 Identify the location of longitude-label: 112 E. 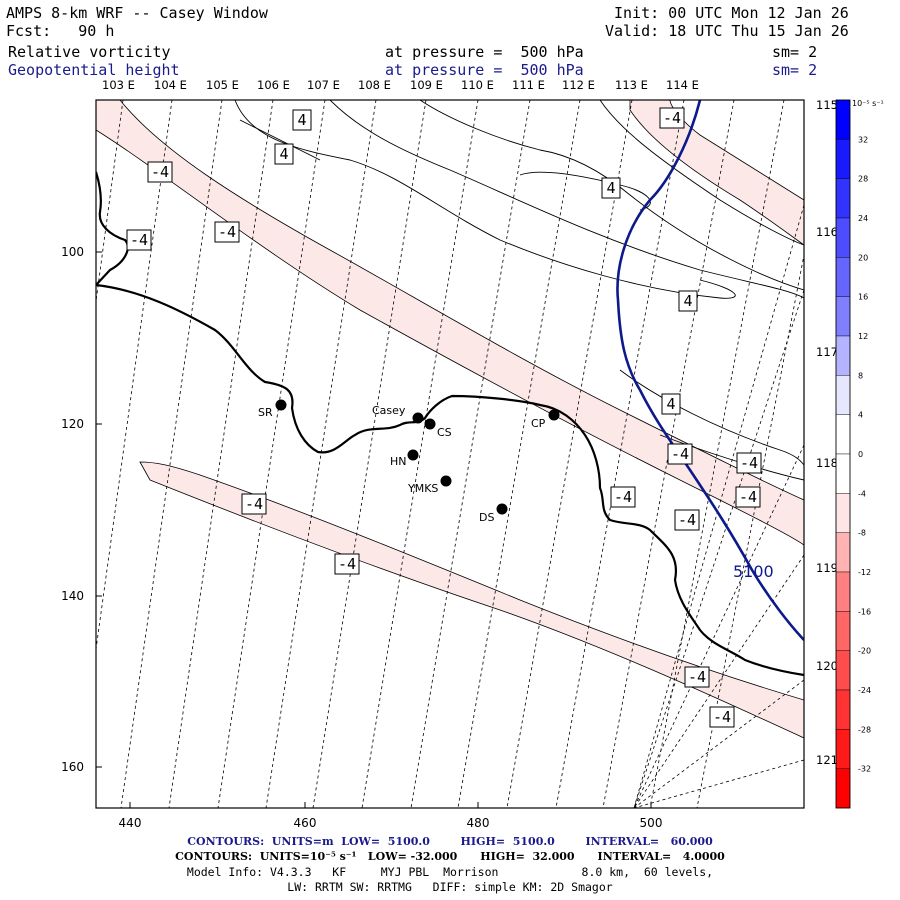
(578, 85).